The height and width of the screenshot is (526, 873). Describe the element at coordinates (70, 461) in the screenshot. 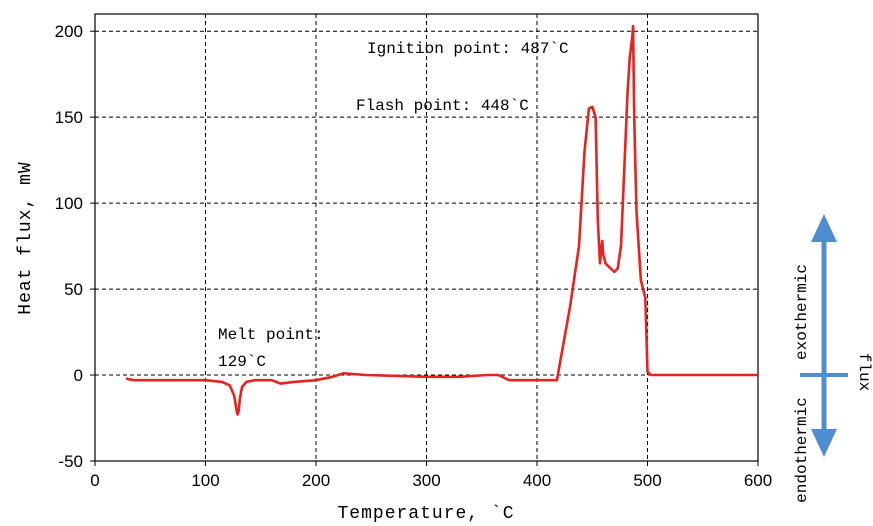

I see `y-tick-label: -50` at that location.